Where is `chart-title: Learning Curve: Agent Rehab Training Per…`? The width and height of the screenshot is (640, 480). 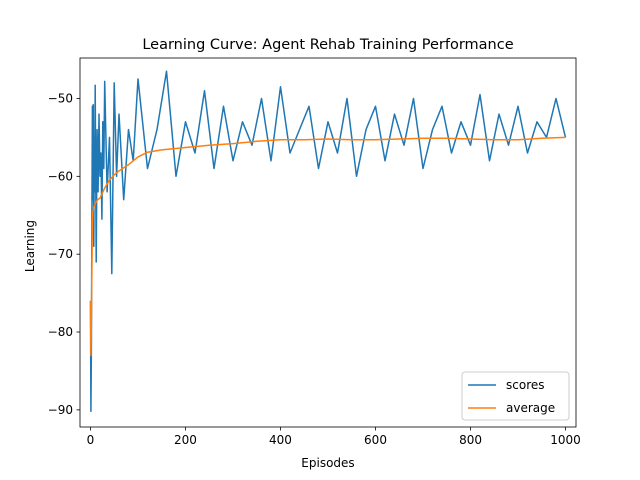
chart-title: Learning Curve: Agent Rehab Training Per… is located at coordinates (327, 45).